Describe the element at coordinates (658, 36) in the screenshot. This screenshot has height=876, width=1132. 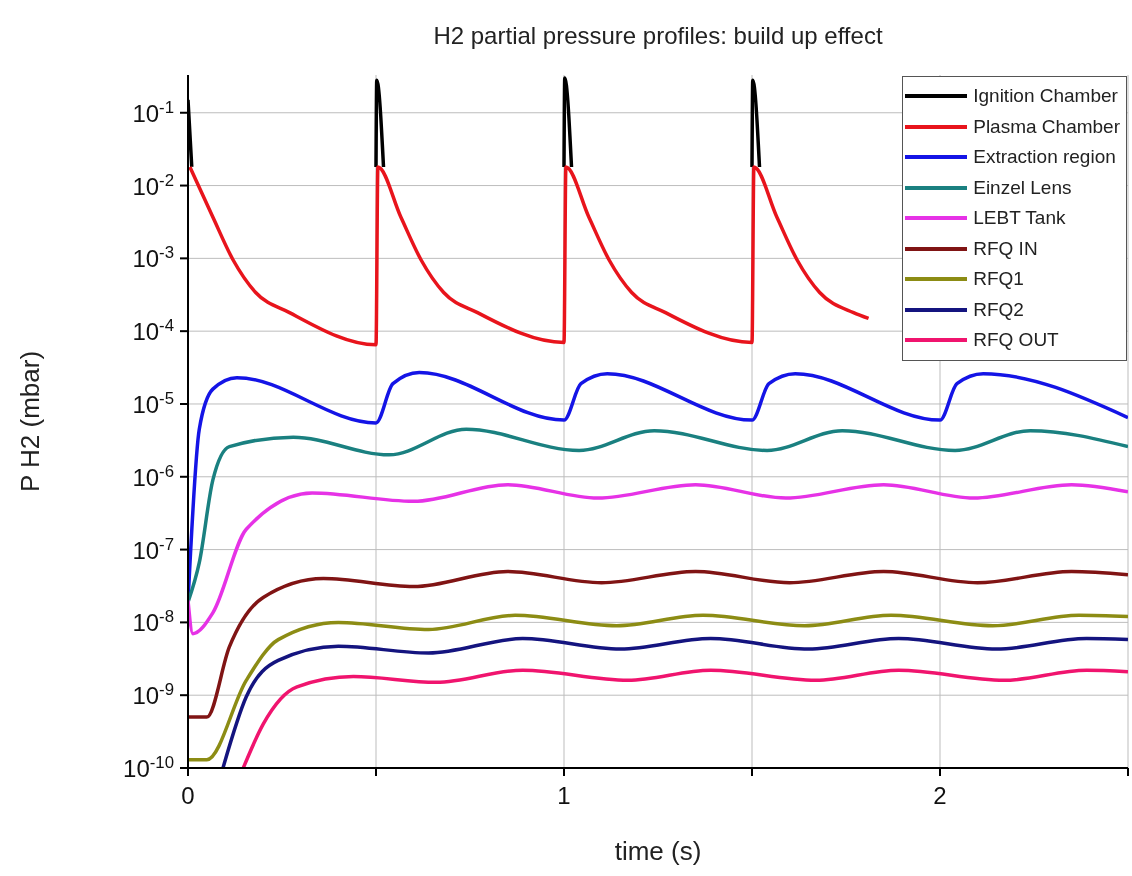
I see `chart-title: H2 partial pressure profiles: build up effect` at that location.